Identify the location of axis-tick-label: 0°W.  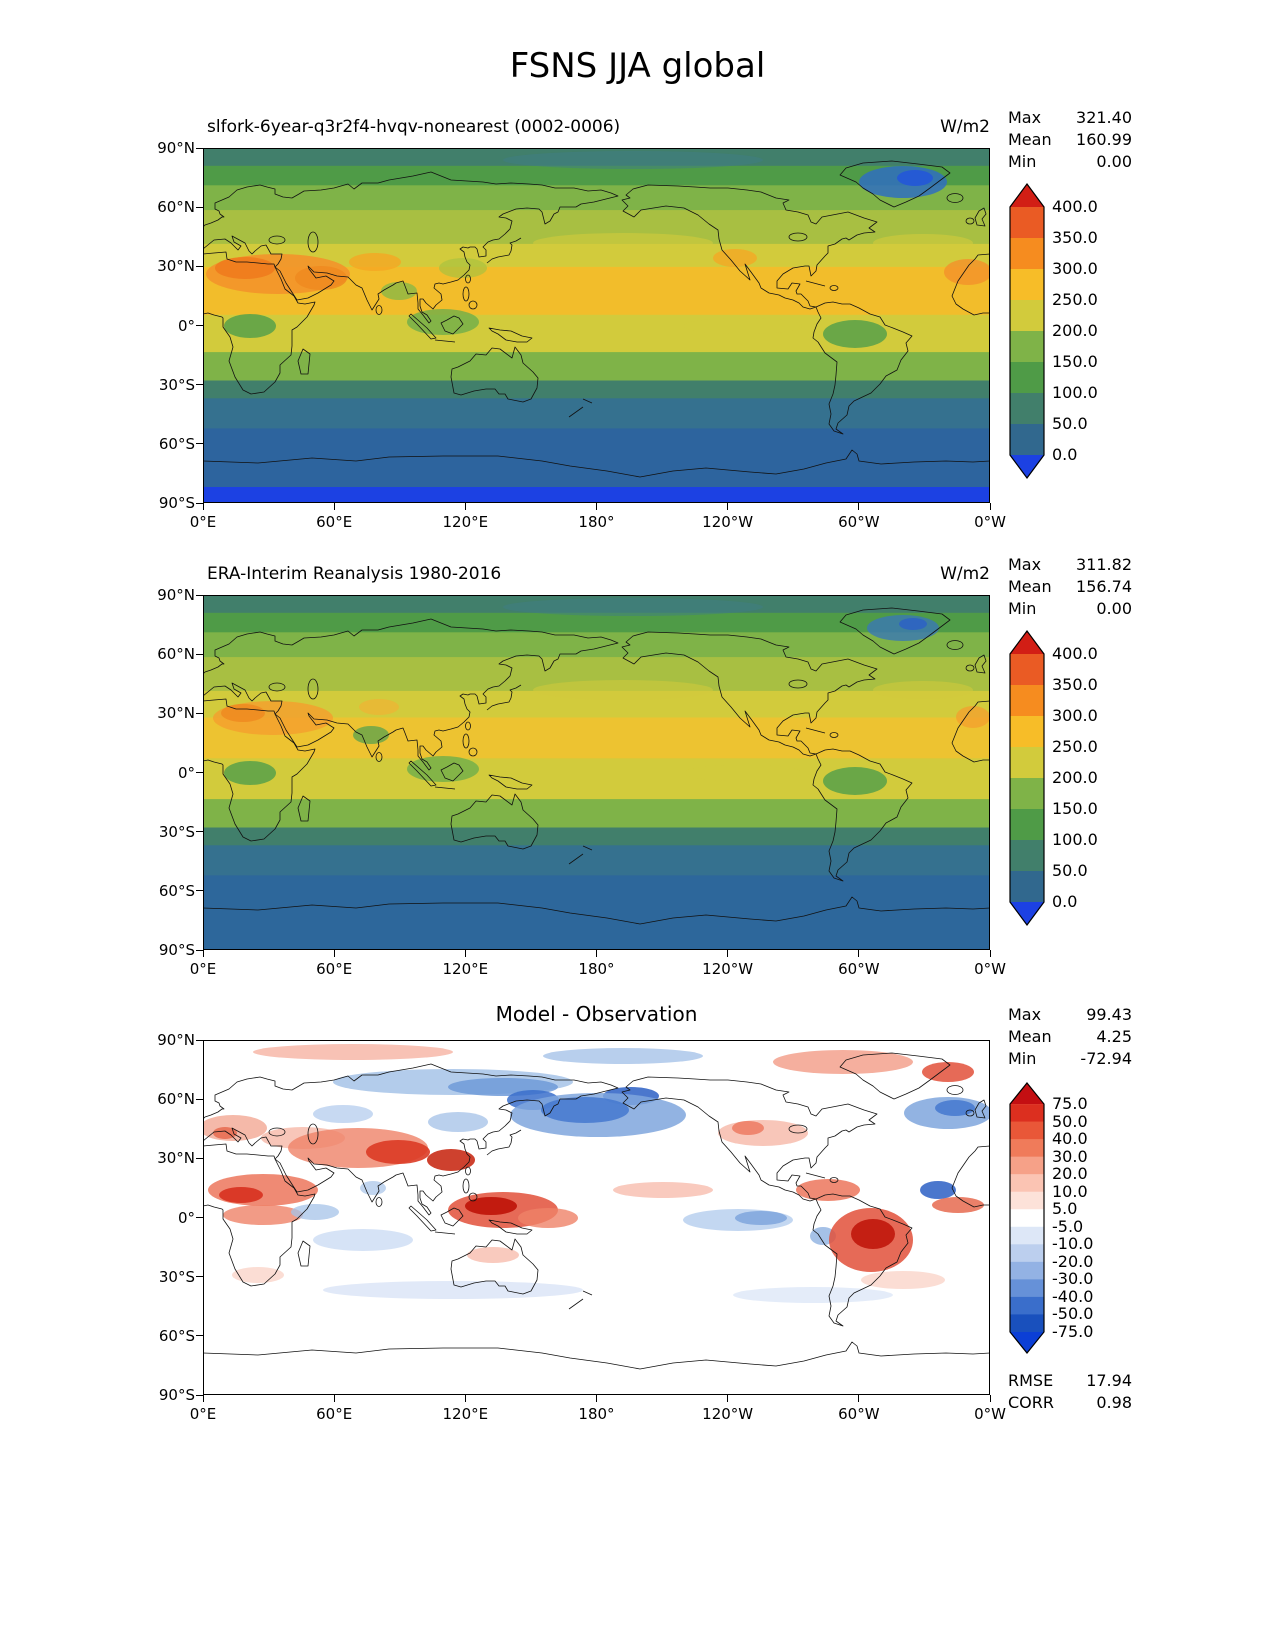
(990, 1414).